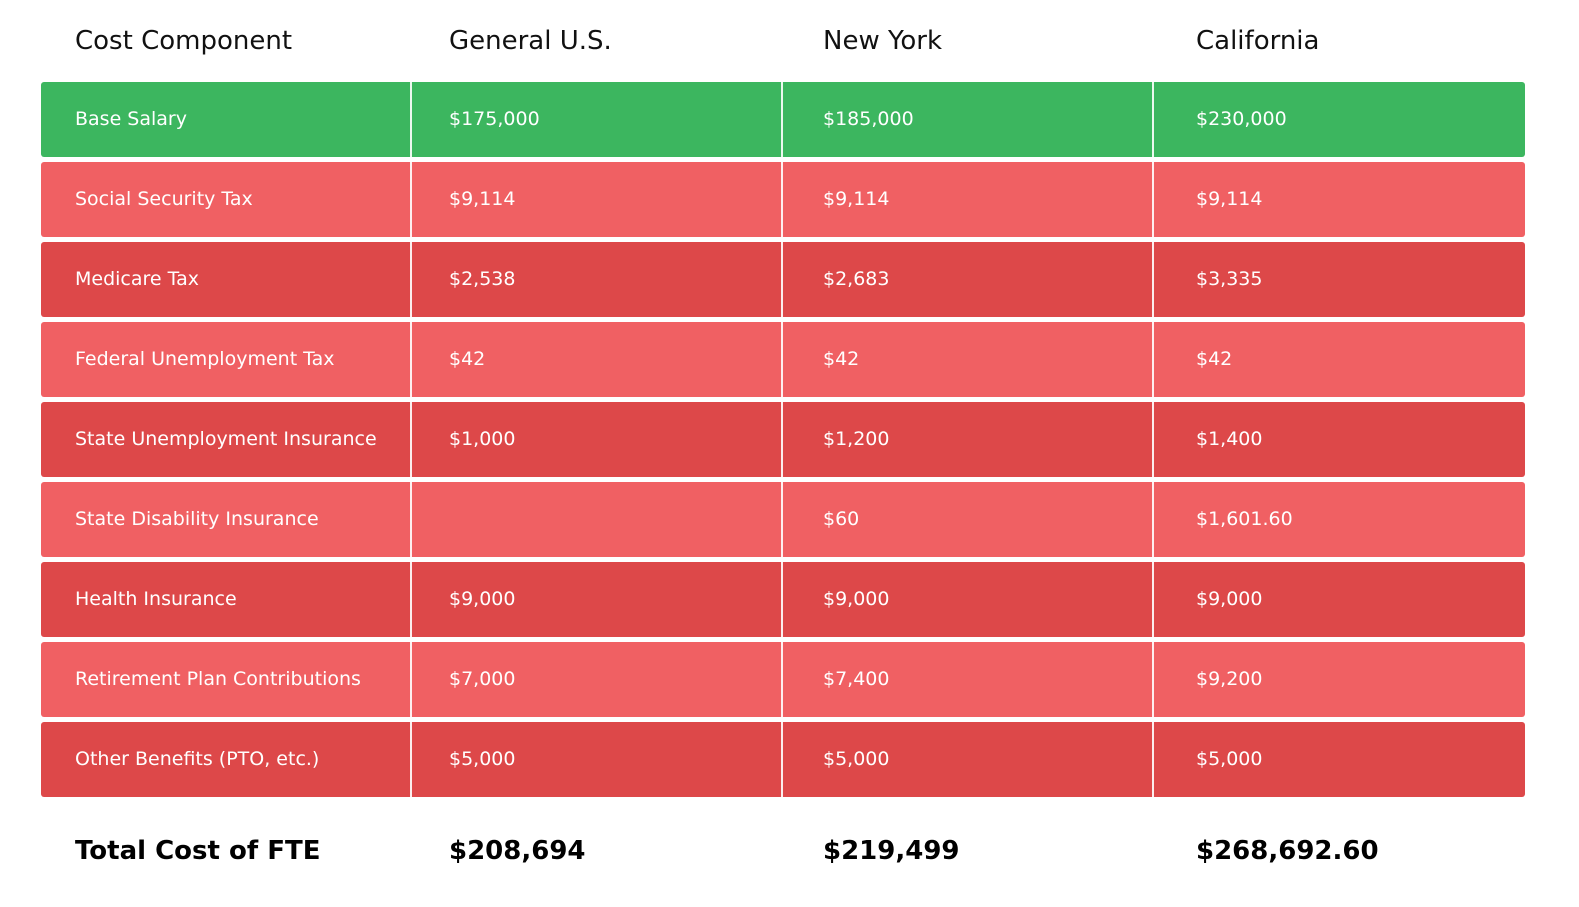  I want to click on cell-california: $5,000, so click(1229, 759).